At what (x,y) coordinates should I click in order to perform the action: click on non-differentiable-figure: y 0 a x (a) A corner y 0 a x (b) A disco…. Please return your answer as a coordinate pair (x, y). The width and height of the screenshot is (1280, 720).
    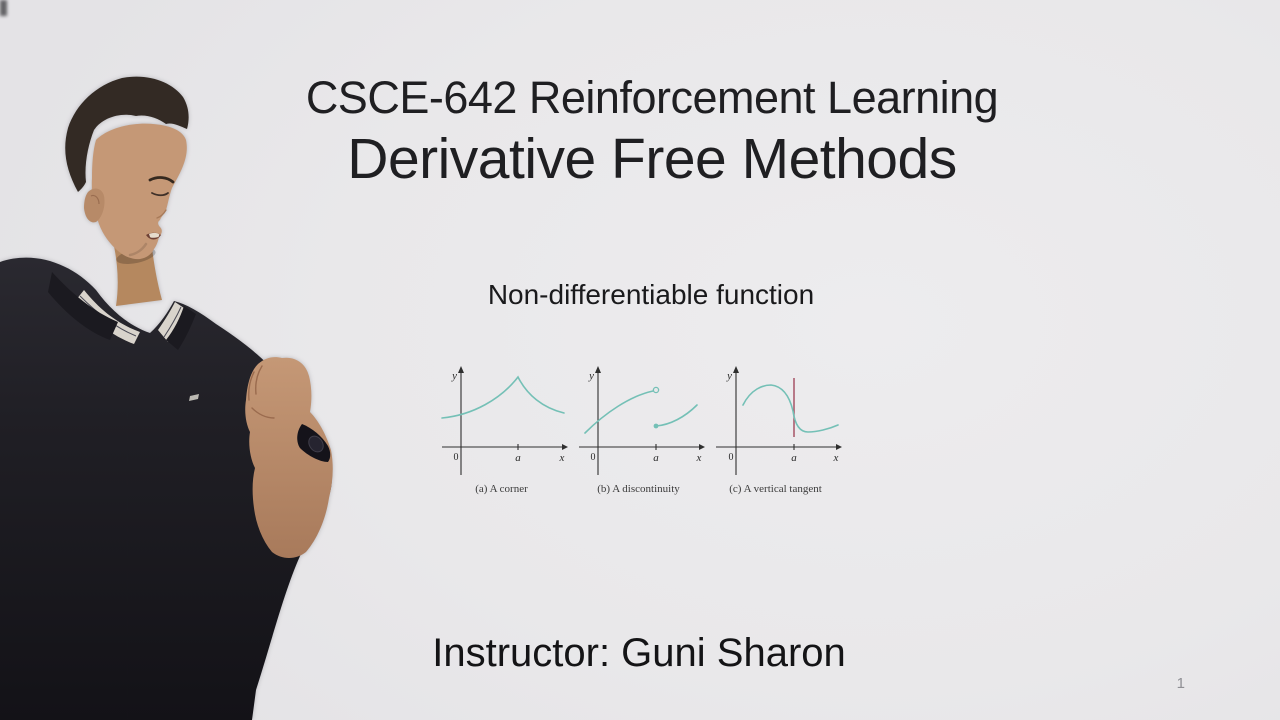
    Looking at the image, I should click on (638, 428).